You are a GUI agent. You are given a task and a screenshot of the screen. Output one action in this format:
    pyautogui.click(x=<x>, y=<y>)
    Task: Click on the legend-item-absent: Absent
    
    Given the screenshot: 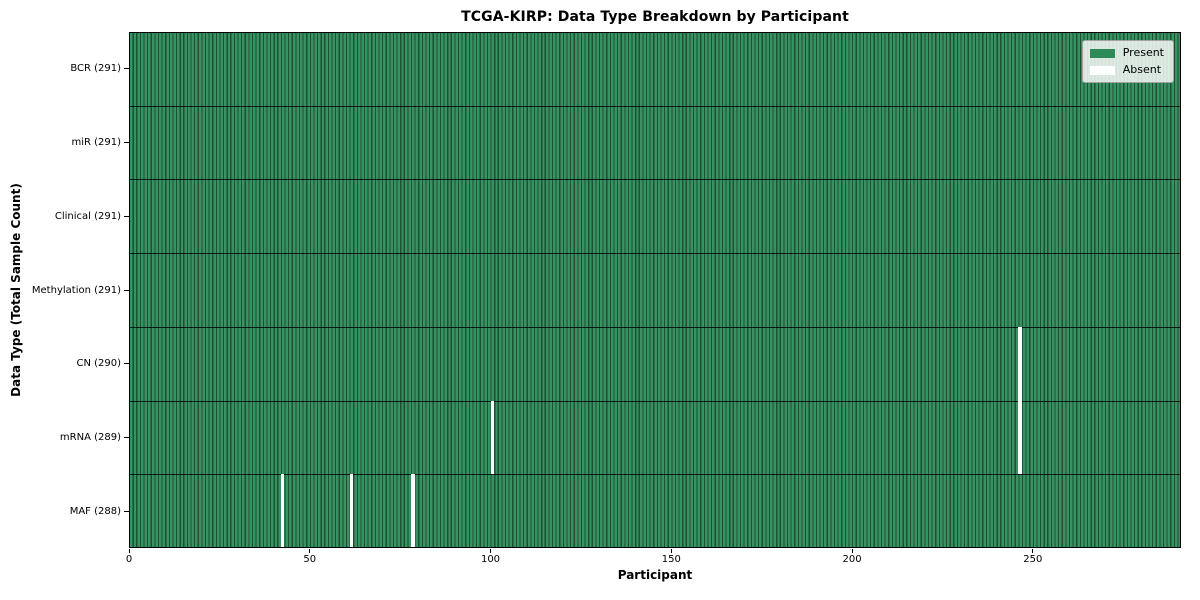 What is the action you would take?
    pyautogui.click(x=1126, y=69)
    